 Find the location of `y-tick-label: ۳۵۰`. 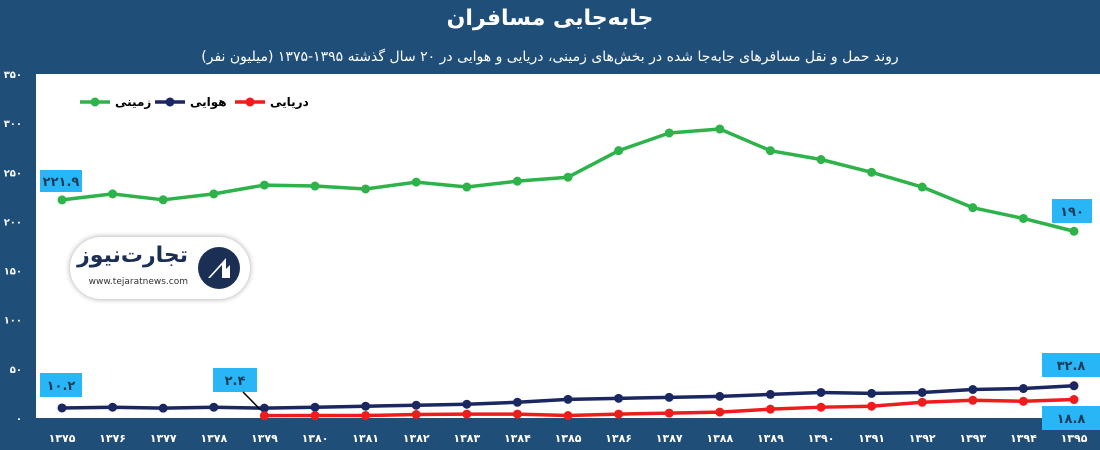

y-tick-label: ۳۵۰ is located at coordinates (13, 75).